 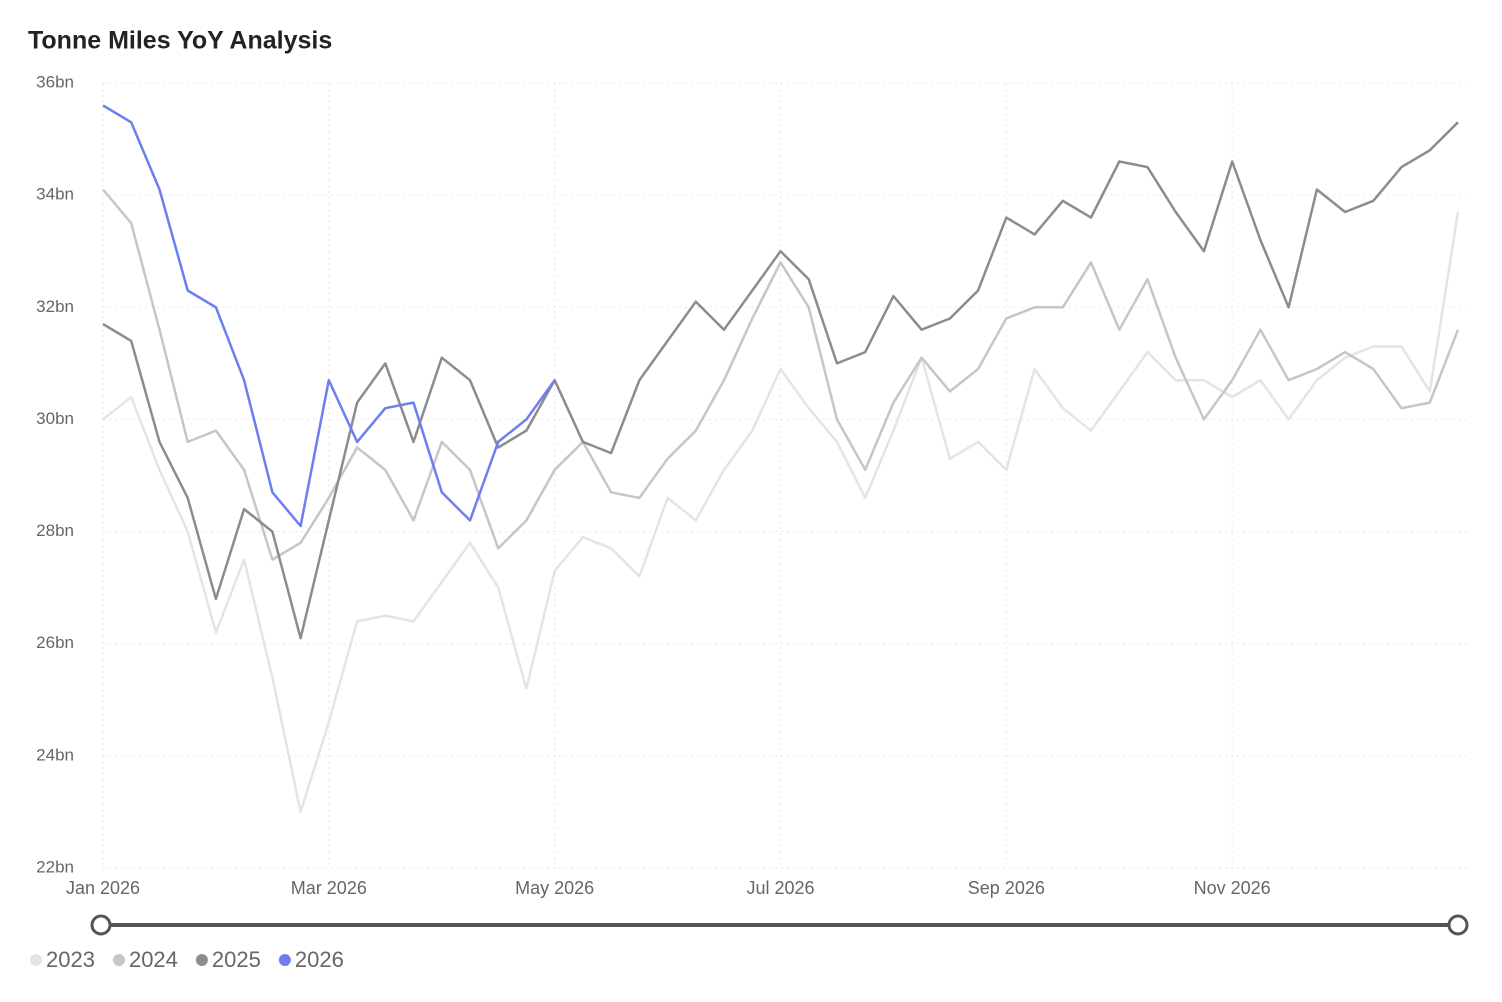 I want to click on y-tick-label: 30bn, so click(x=55, y=418).